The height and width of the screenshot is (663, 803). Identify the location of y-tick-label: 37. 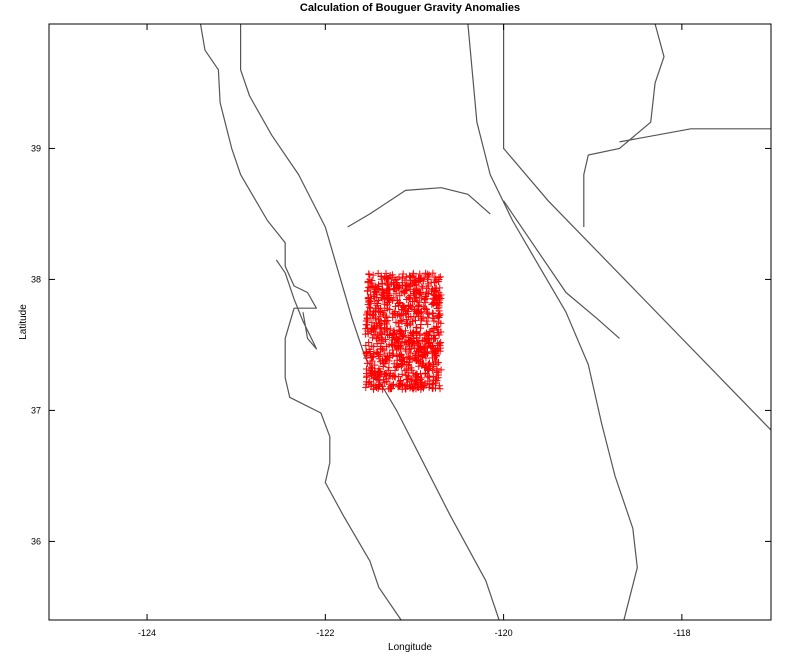
(36, 410).